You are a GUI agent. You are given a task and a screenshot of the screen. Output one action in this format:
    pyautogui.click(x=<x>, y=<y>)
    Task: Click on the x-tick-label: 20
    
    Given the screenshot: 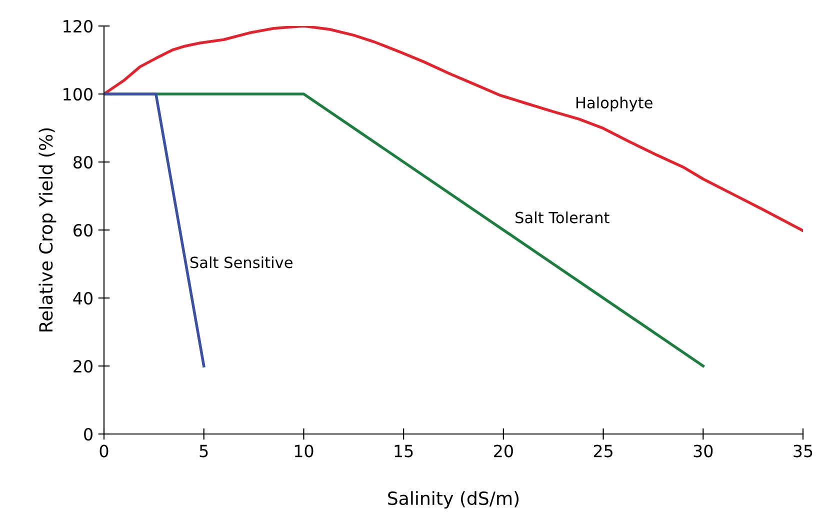 What is the action you would take?
    pyautogui.click(x=503, y=451)
    